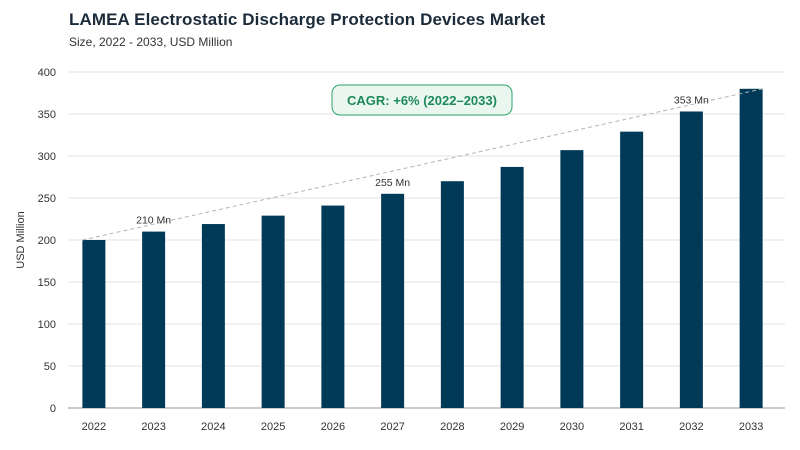 This screenshot has width=800, height=450. Describe the element at coordinates (213, 427) in the screenshot. I see `x-tick-label: 2024` at that location.